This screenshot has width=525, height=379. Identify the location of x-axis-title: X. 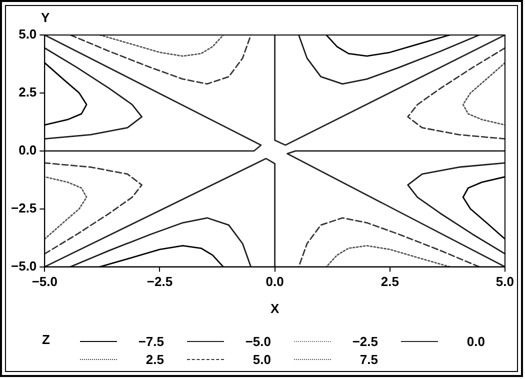
(275, 308).